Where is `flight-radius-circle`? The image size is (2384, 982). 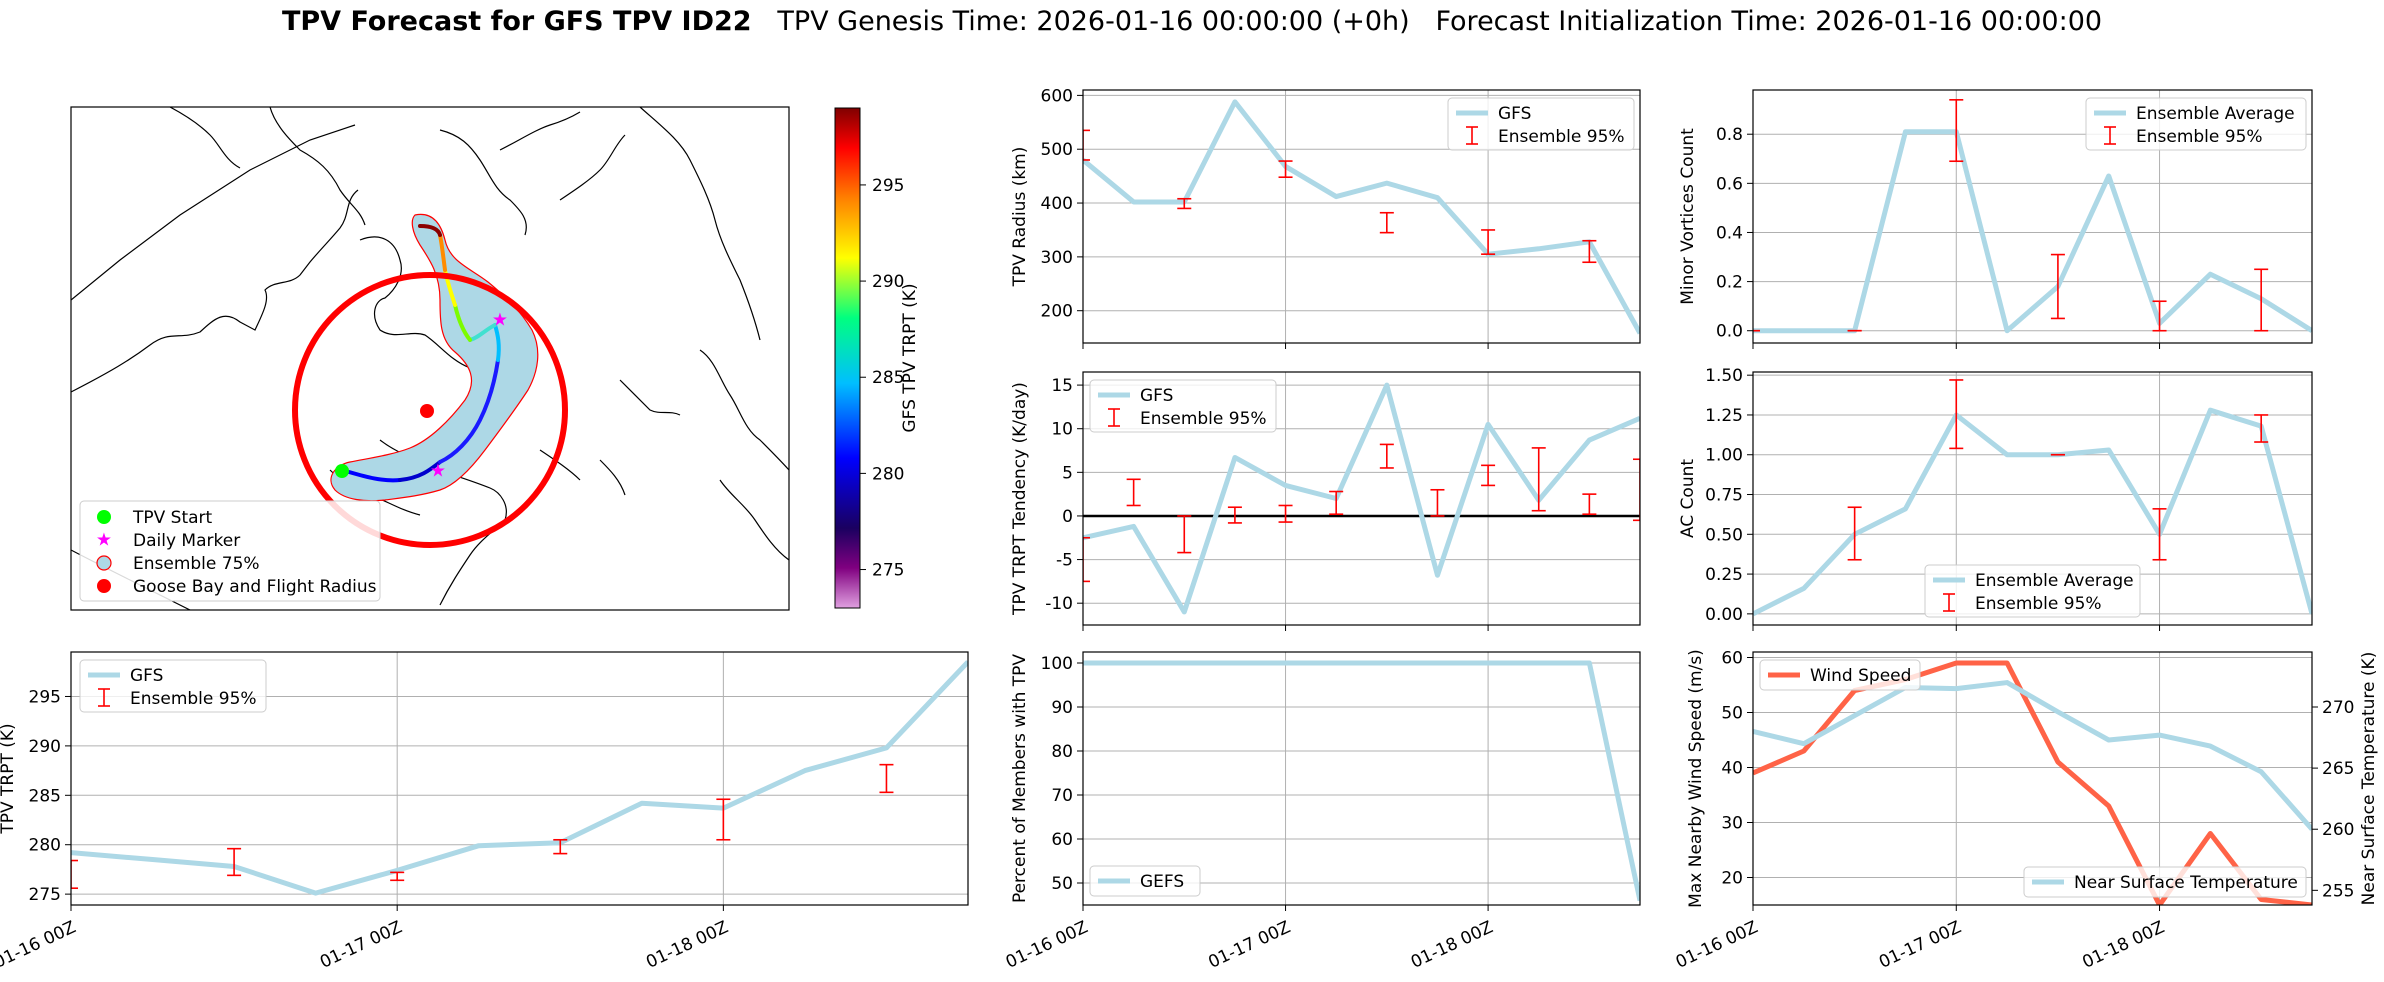 flight-radius-circle is located at coordinates (430, 410).